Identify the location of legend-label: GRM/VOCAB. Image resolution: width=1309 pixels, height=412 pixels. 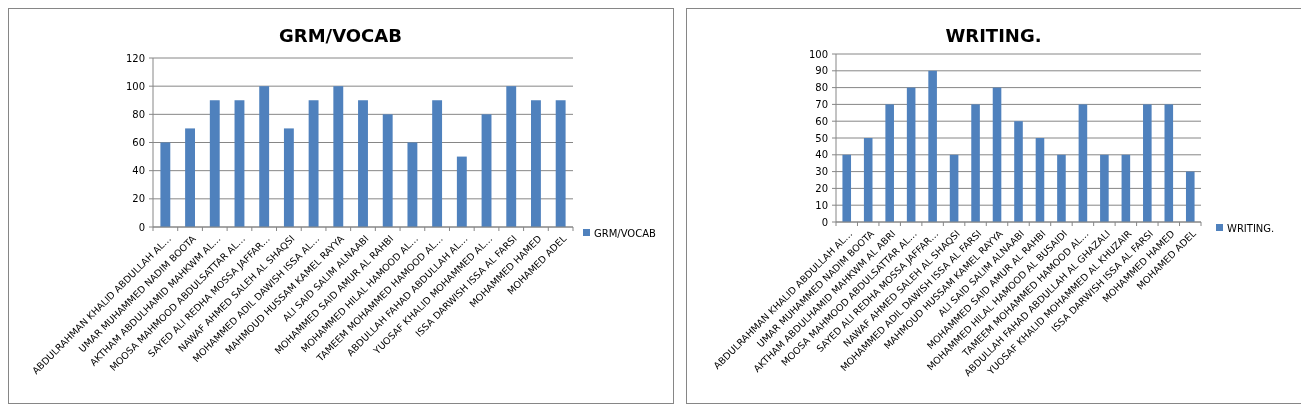
(625, 233).